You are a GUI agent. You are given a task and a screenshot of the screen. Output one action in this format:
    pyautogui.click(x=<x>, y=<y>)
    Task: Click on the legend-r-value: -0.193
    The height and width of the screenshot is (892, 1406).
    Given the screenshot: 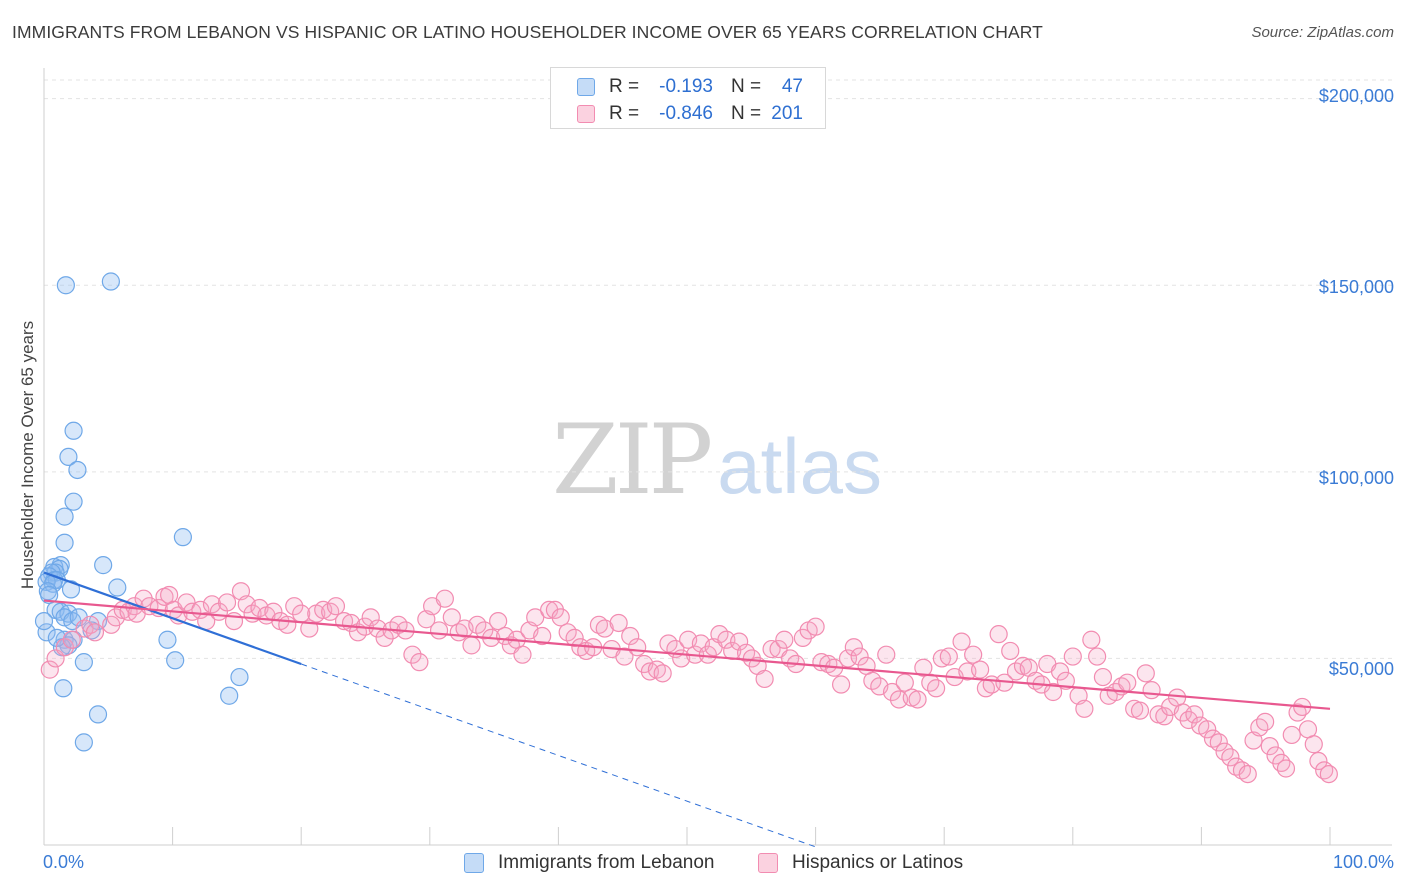 What is the action you would take?
    pyautogui.click(x=686, y=86)
    